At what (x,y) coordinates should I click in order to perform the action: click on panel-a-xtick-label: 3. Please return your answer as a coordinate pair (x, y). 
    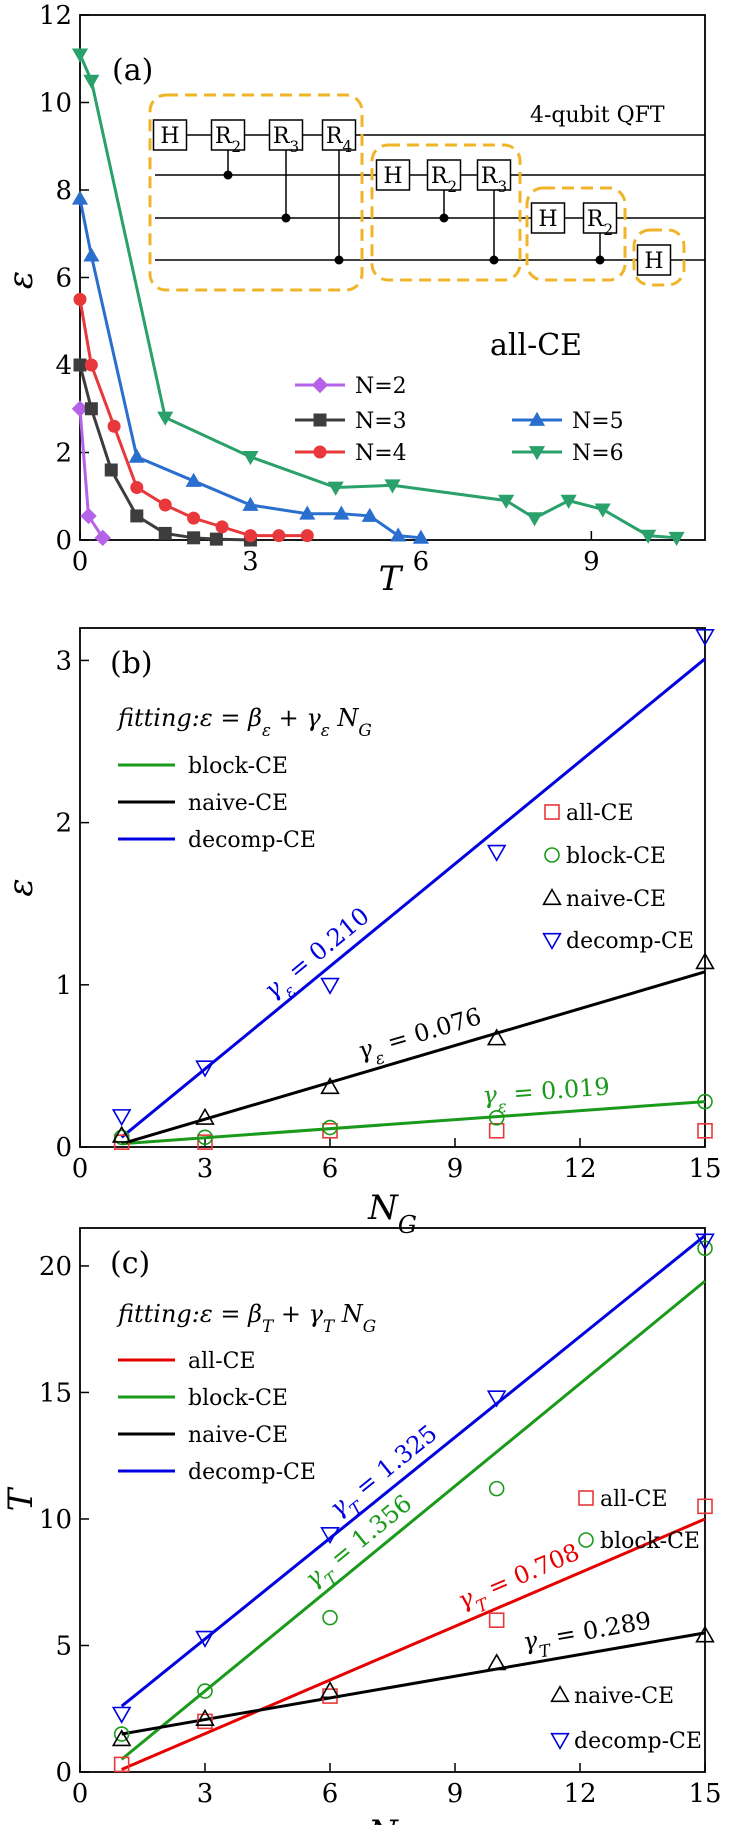
    Looking at the image, I should click on (250, 562).